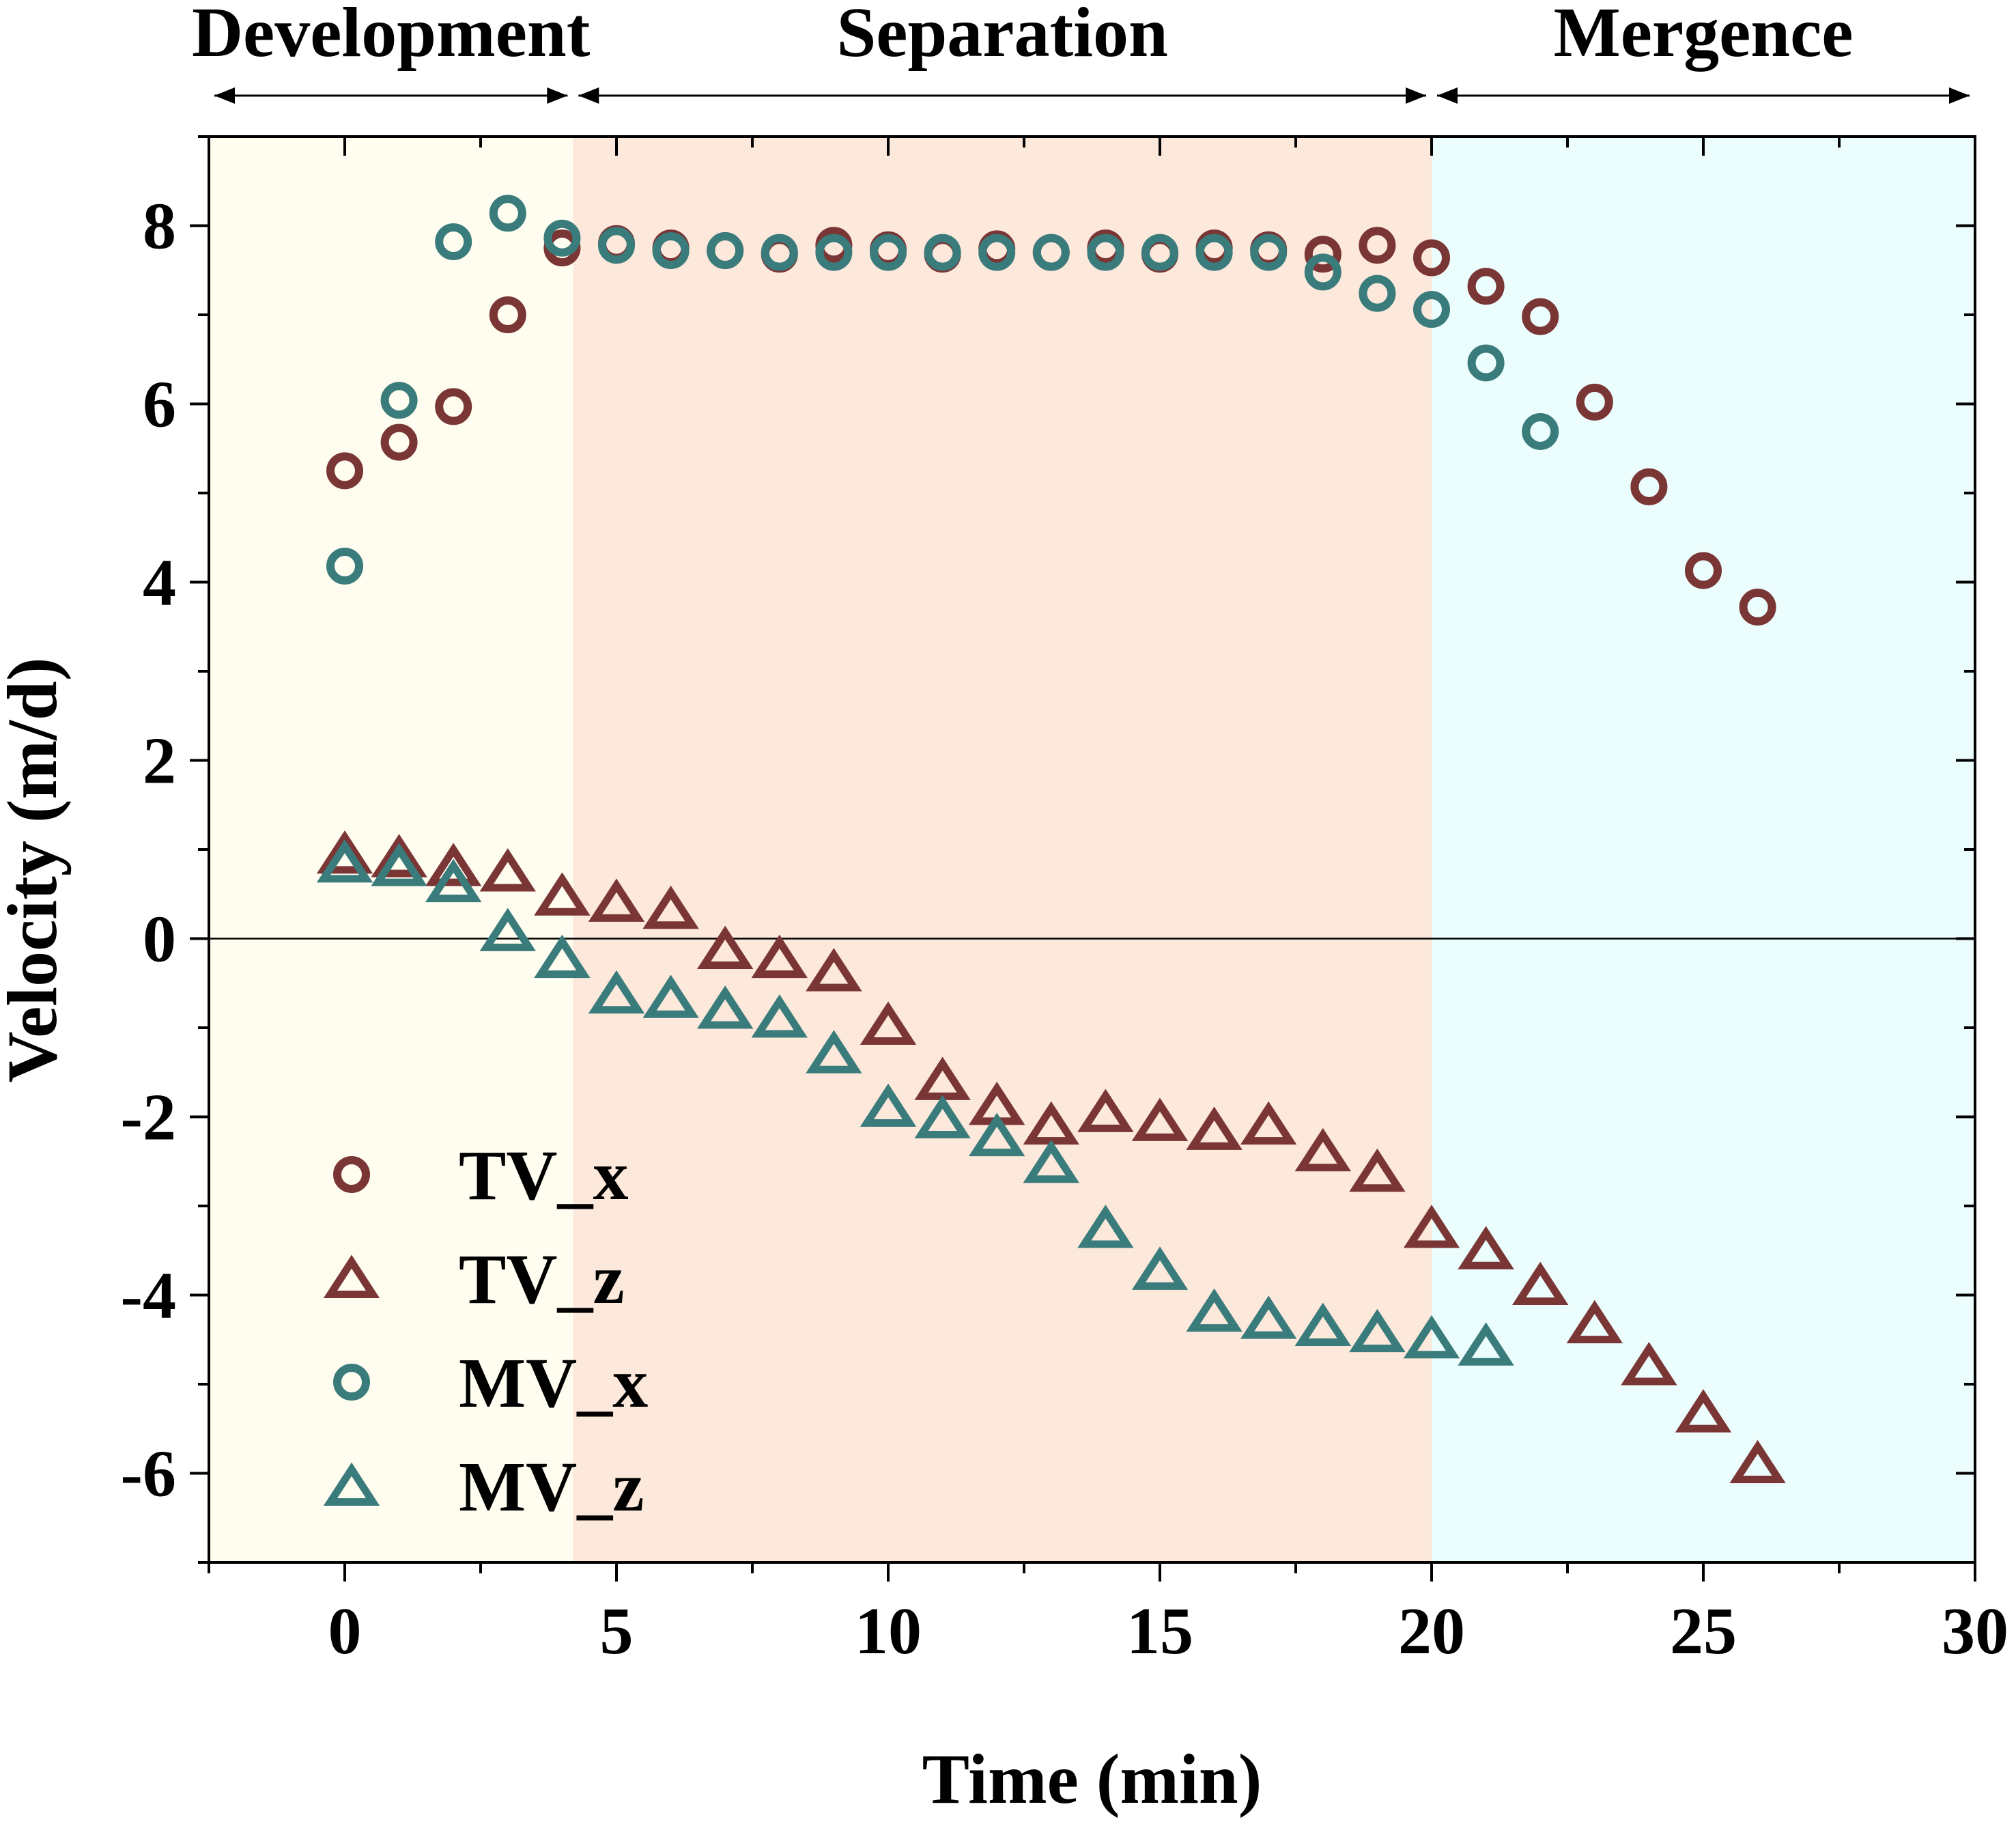 The height and width of the screenshot is (1826, 2016). I want to click on y-tick-label: -4, so click(148, 1296).